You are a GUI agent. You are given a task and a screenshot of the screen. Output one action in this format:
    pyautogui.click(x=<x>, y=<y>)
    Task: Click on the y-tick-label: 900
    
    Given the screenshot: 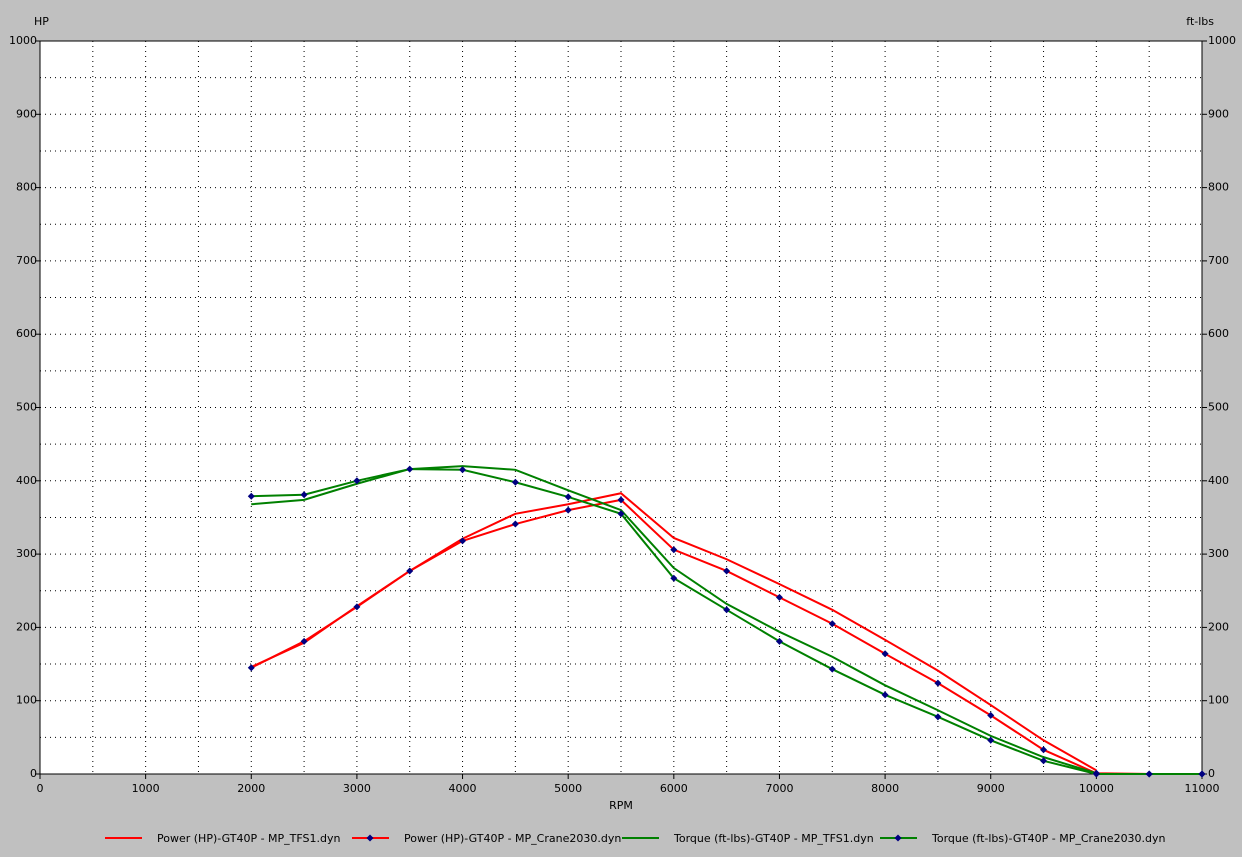 What is the action you would take?
    pyautogui.click(x=26, y=113)
    